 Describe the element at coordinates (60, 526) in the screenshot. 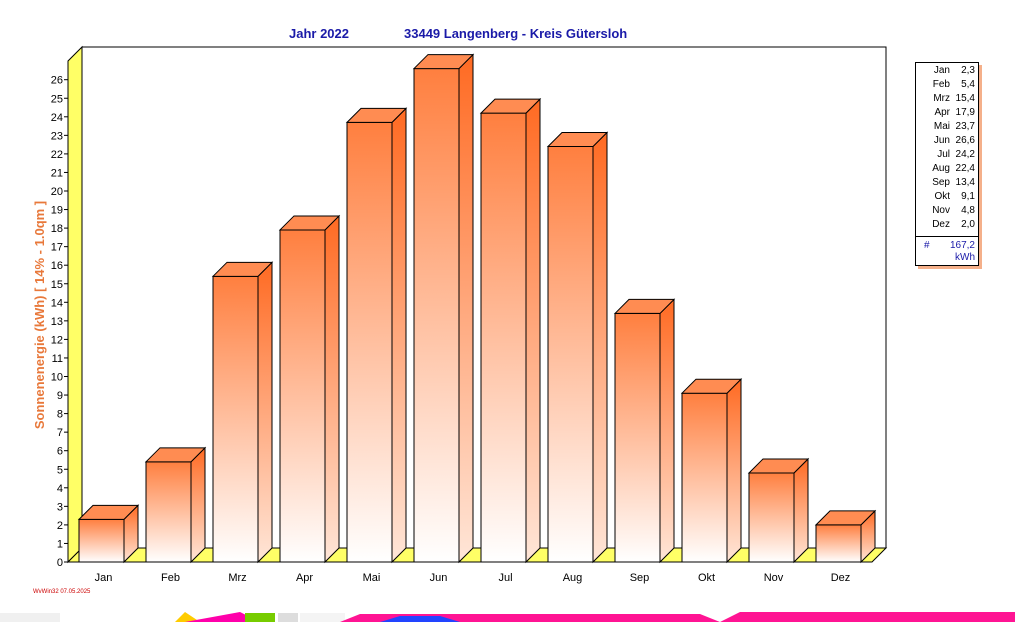

I see `y-tick-label: 2` at that location.